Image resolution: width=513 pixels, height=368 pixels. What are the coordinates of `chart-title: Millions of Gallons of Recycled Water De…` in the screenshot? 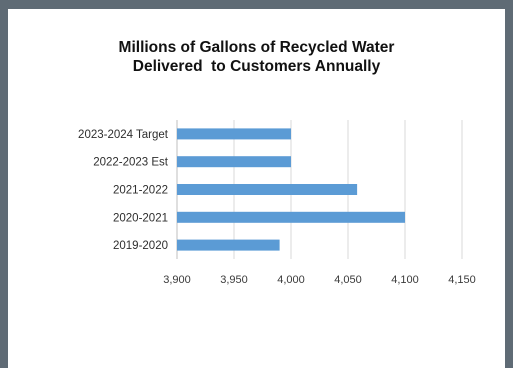 It's located at (256, 57).